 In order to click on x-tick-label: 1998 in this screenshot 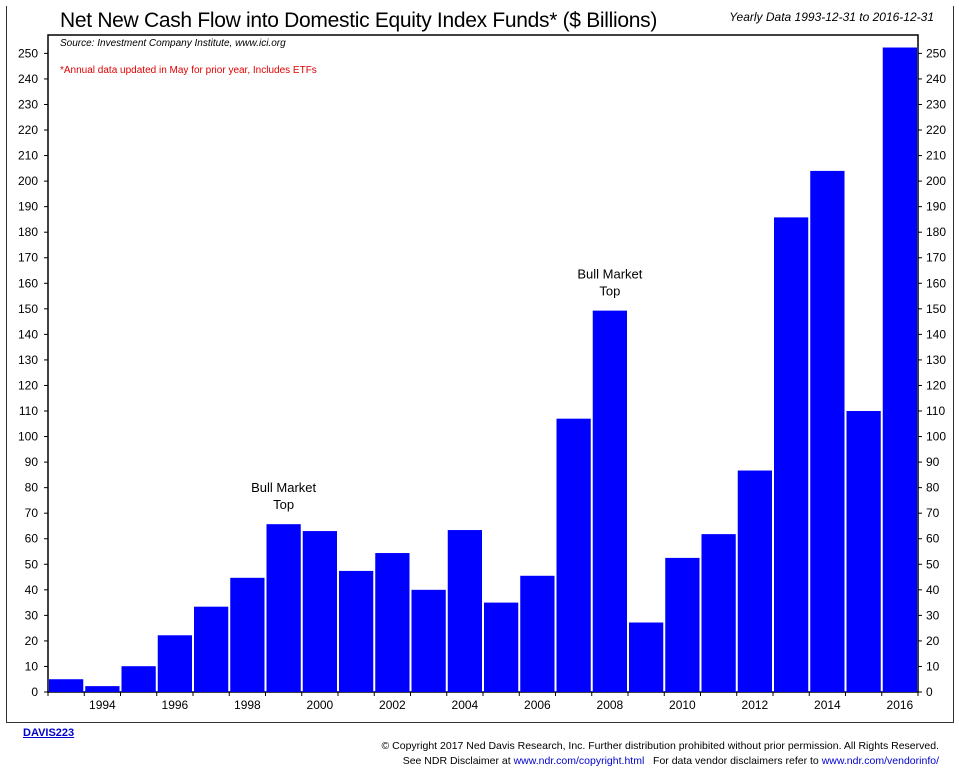, I will do `click(247, 705)`.